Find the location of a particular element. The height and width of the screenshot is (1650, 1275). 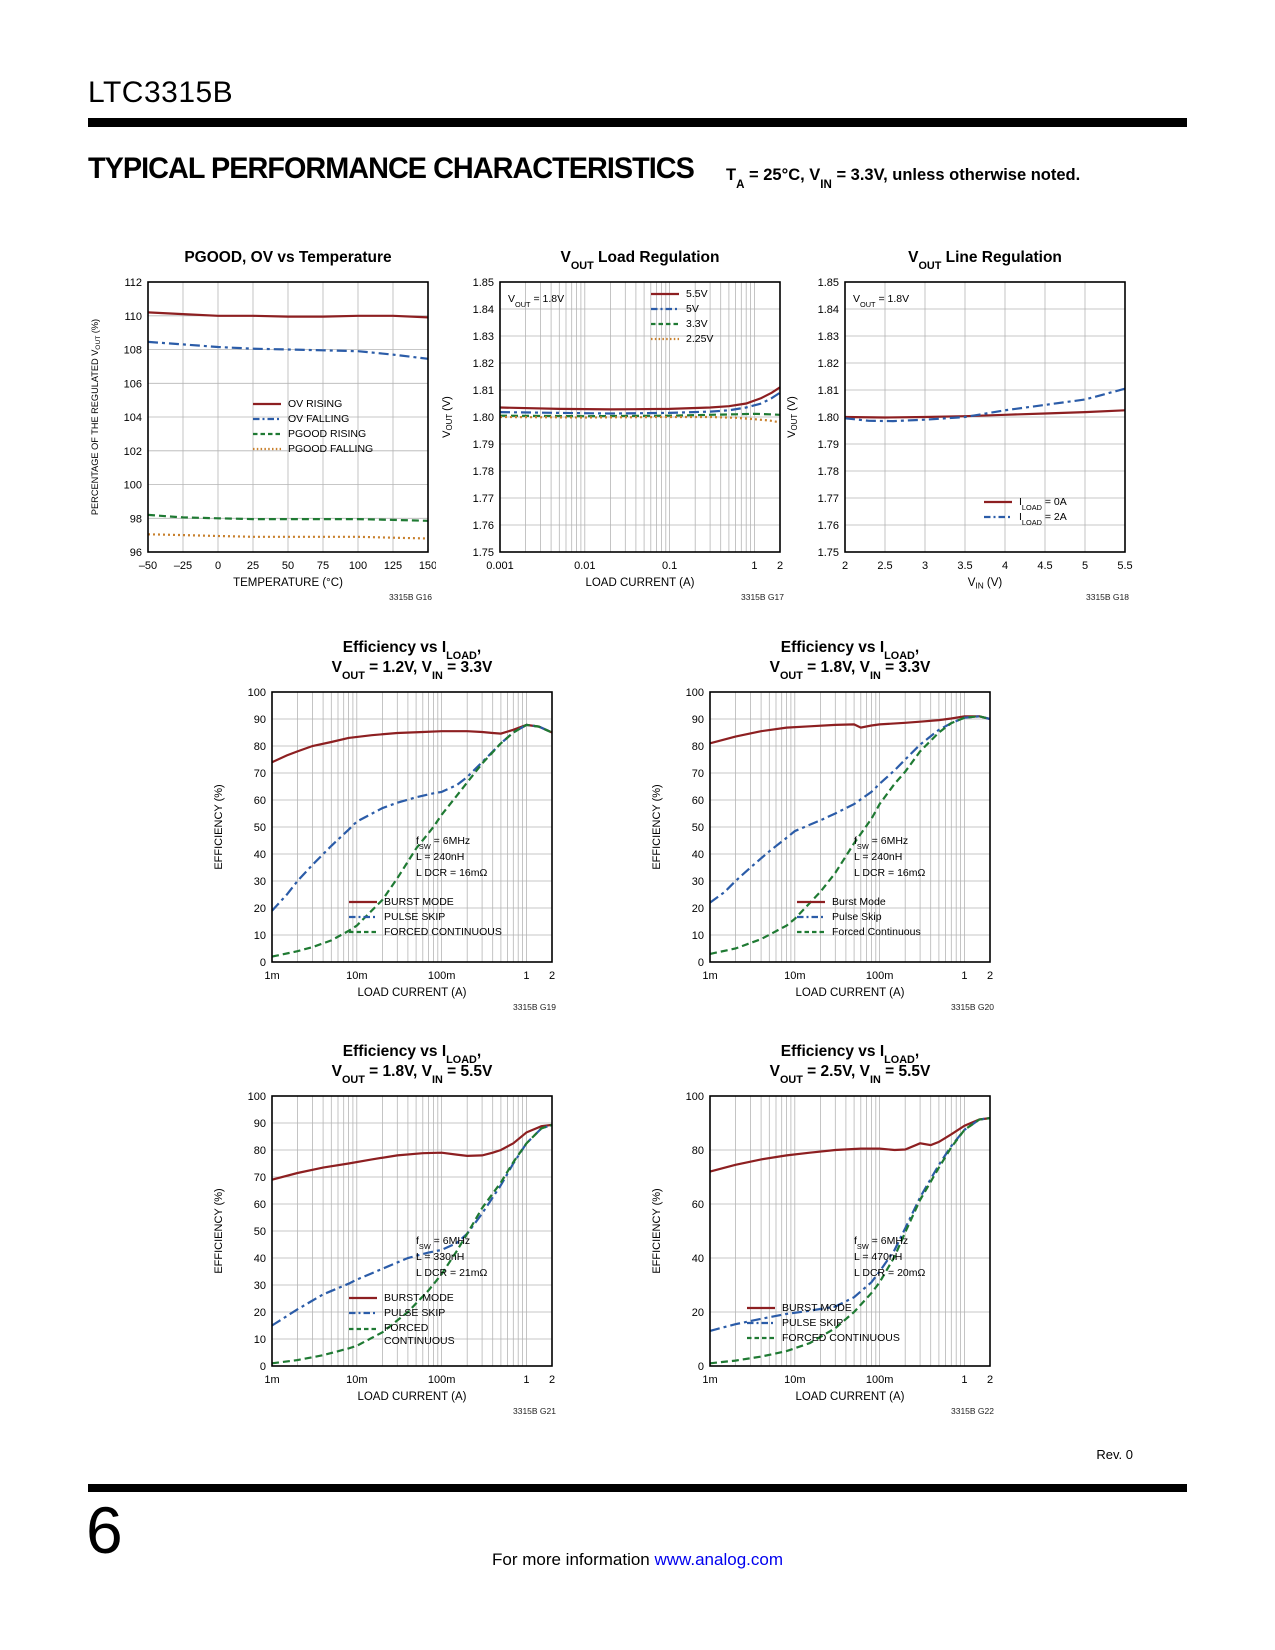

legend-item: BURST MODE is located at coordinates (823, 1308).